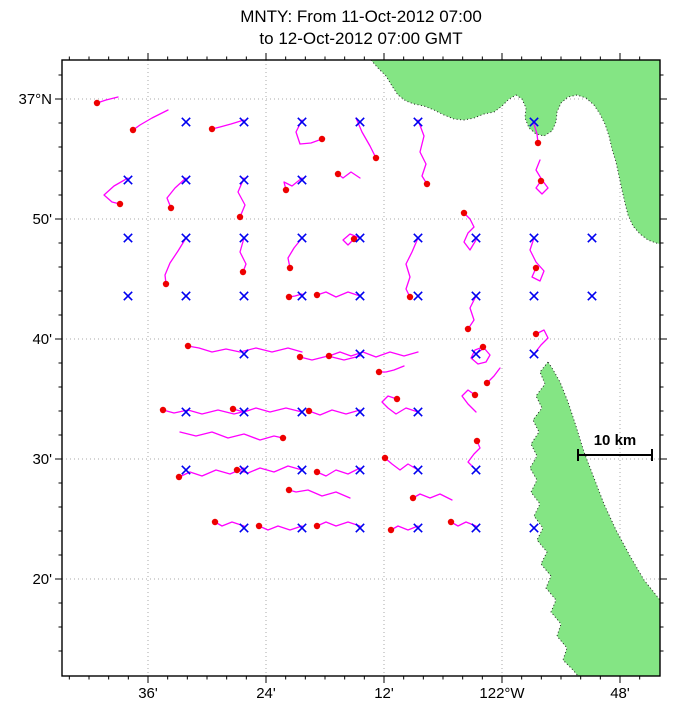 The height and width of the screenshot is (710, 691). Describe the element at coordinates (35, 99) in the screenshot. I see `y-tick-label: 37°N` at that location.